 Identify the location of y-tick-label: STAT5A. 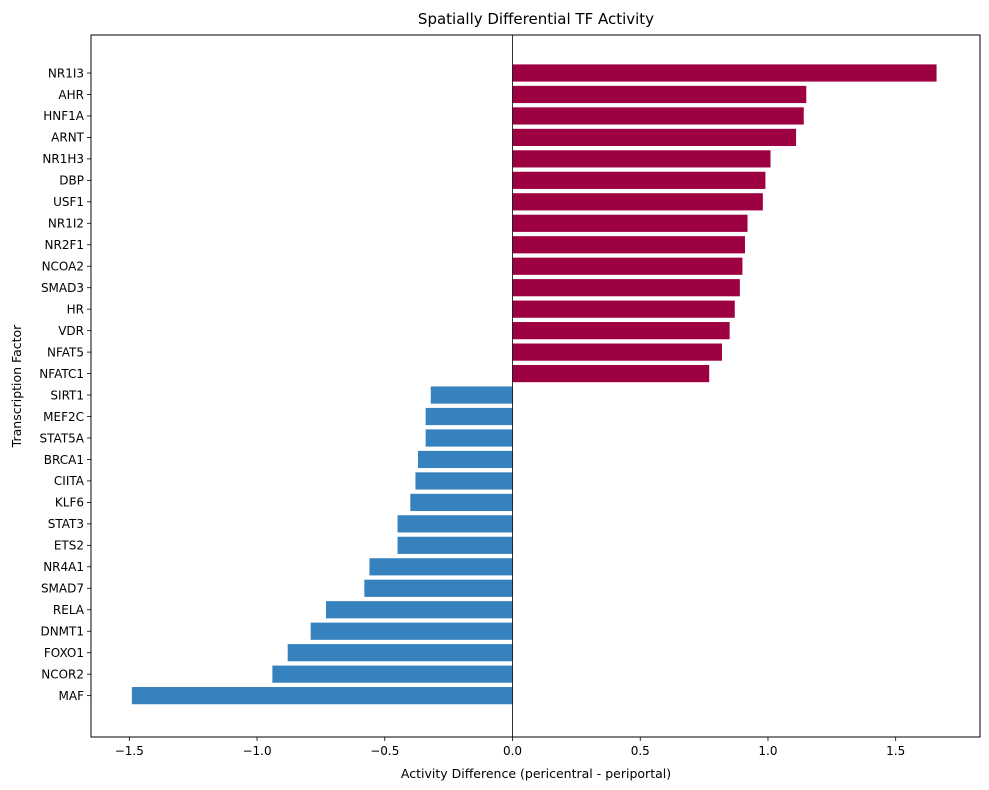
(62, 438).